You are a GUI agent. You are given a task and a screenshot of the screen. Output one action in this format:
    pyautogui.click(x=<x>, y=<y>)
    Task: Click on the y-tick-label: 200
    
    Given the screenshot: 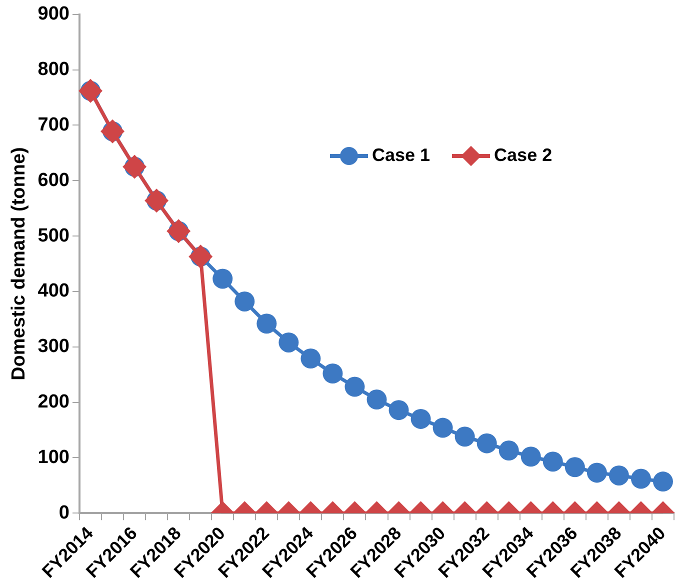 What is the action you would take?
    pyautogui.click(x=54, y=402)
    